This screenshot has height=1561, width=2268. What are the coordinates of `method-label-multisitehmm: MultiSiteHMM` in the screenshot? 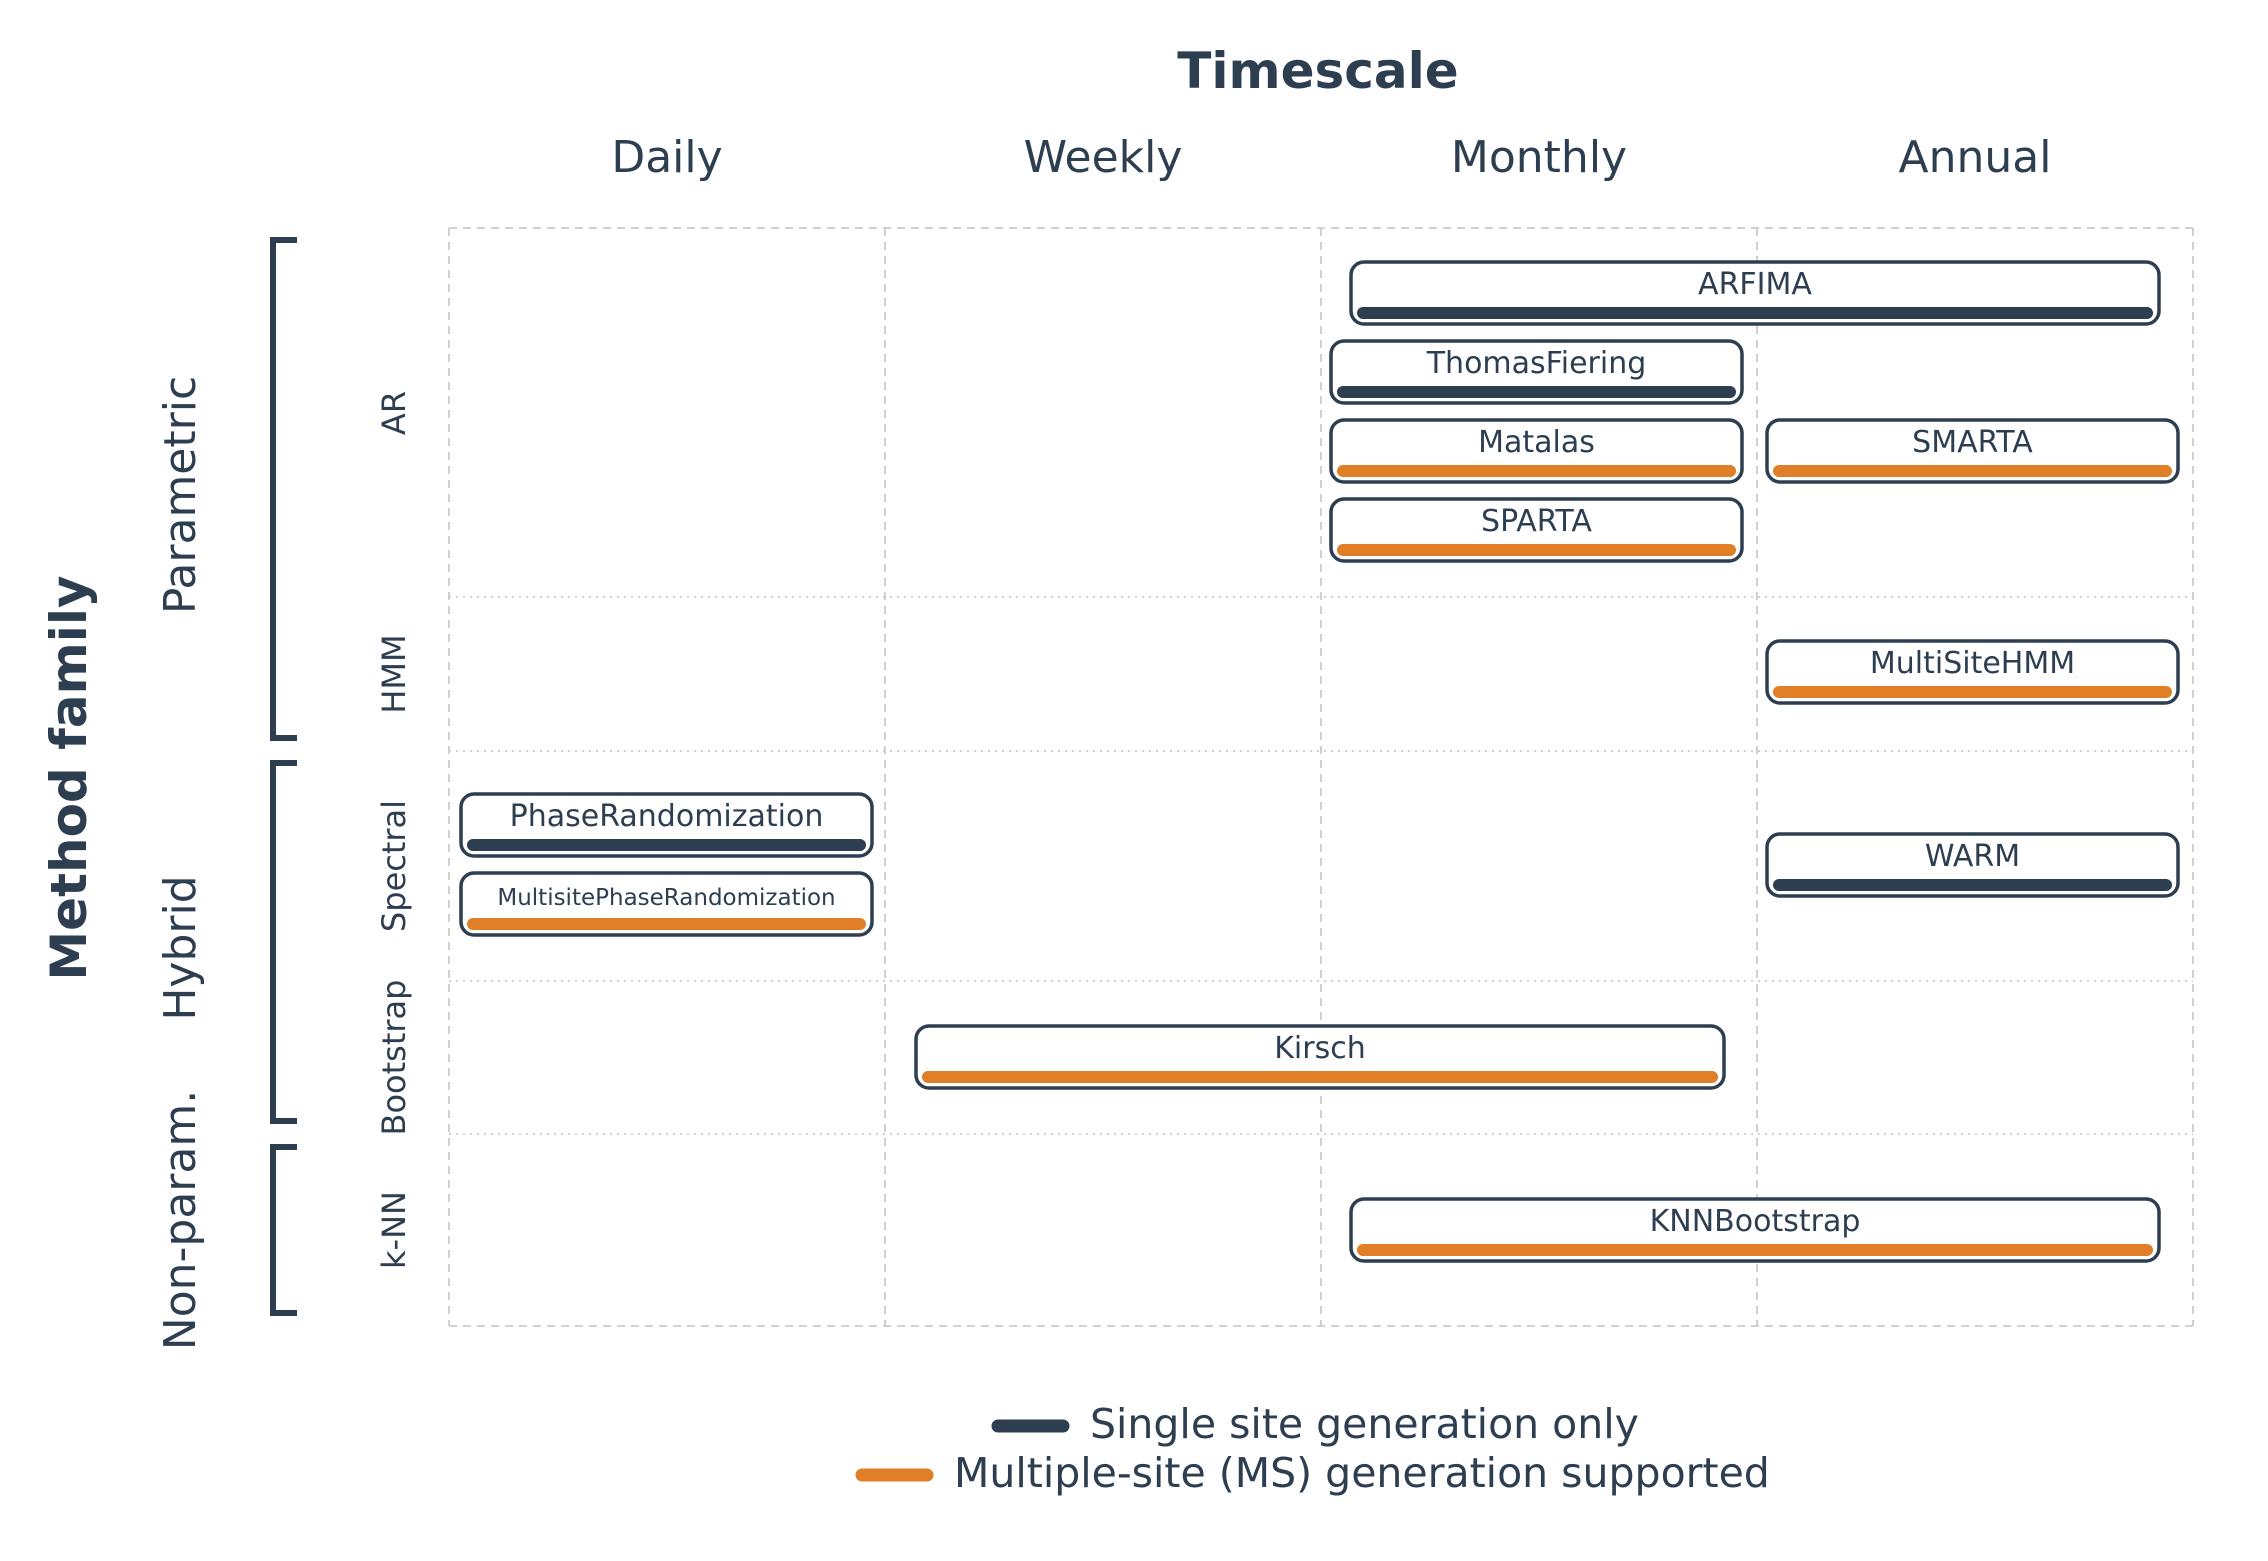 It's located at (1972, 663).